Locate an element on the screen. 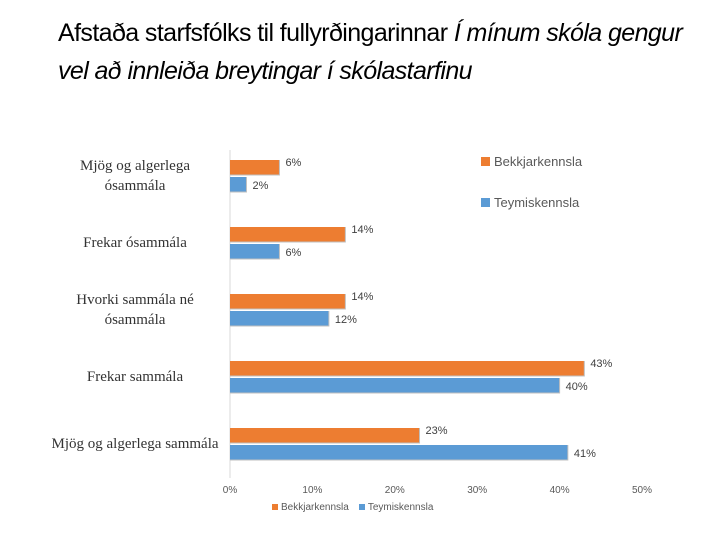 Image resolution: width=720 pixels, height=540 pixels. data-label: 43% is located at coordinates (601, 364).